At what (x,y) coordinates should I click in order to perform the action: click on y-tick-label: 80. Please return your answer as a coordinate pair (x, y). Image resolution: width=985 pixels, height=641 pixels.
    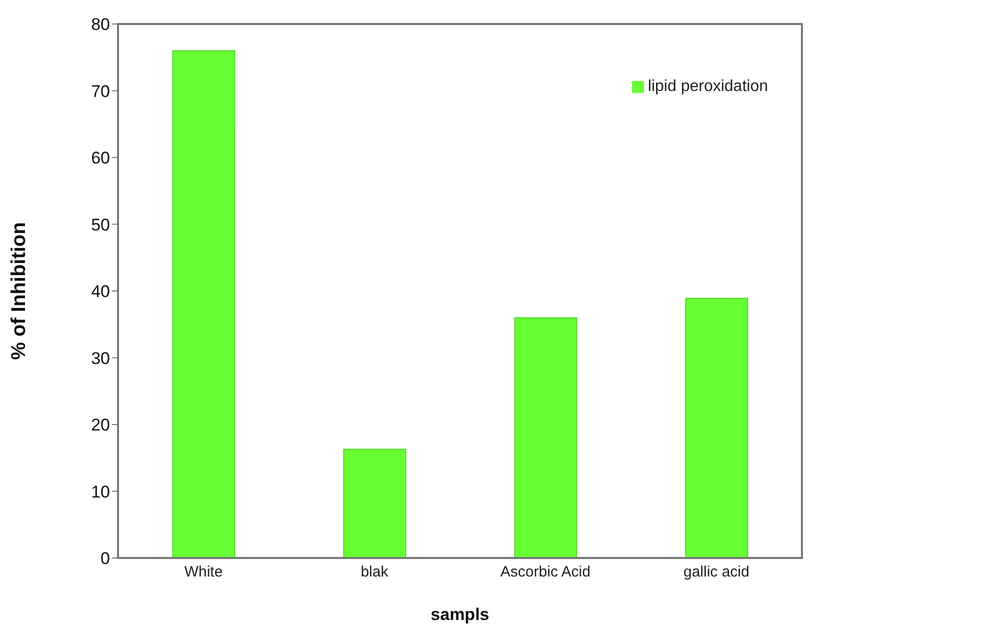
    Looking at the image, I should click on (100, 24).